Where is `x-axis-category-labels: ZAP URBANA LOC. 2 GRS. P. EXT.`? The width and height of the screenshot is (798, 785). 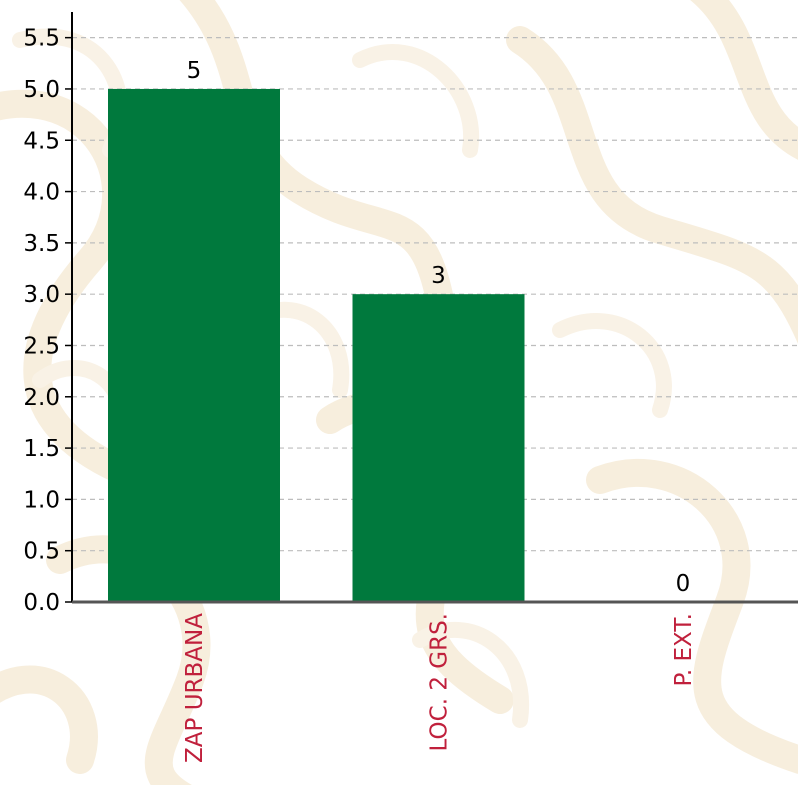
x-axis-category-labels: ZAP URBANA LOC. 2 GRS. P. EXT. is located at coordinates (439, 688).